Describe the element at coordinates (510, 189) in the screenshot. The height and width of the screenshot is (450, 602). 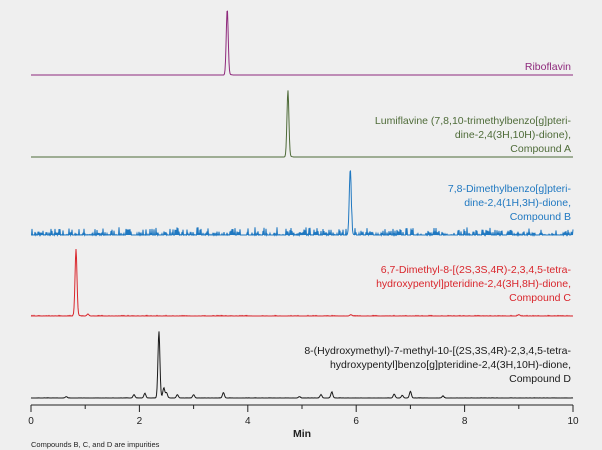
I see `trace-label-3-line-1: 7,8-Dimethylbenzo[g]pteri-` at that location.